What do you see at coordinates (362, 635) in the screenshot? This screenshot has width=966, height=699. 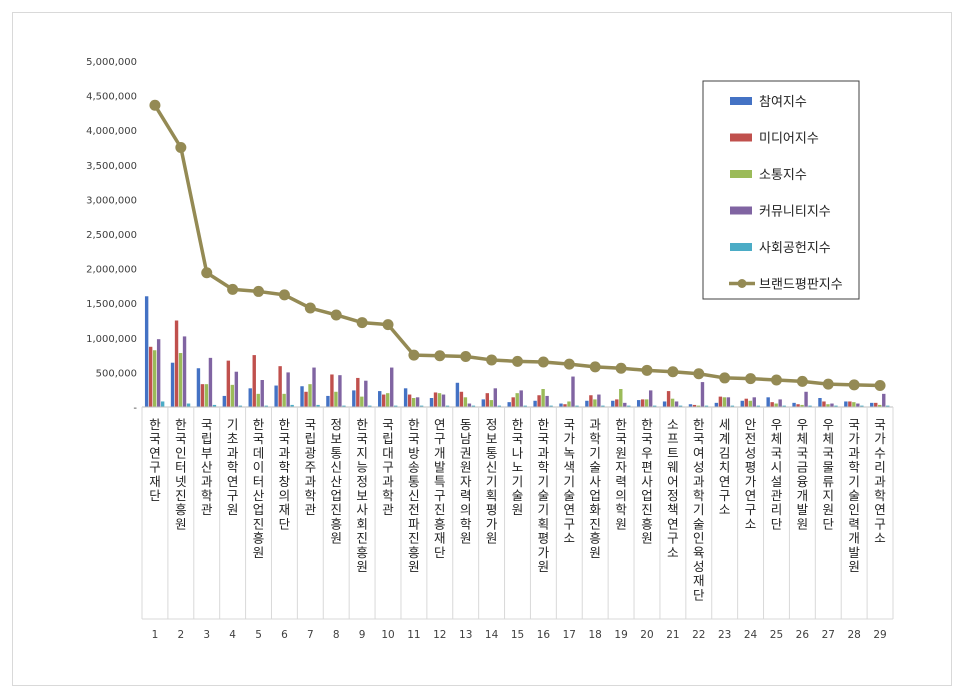 I see `x-rank-label: 9` at bounding box center [362, 635].